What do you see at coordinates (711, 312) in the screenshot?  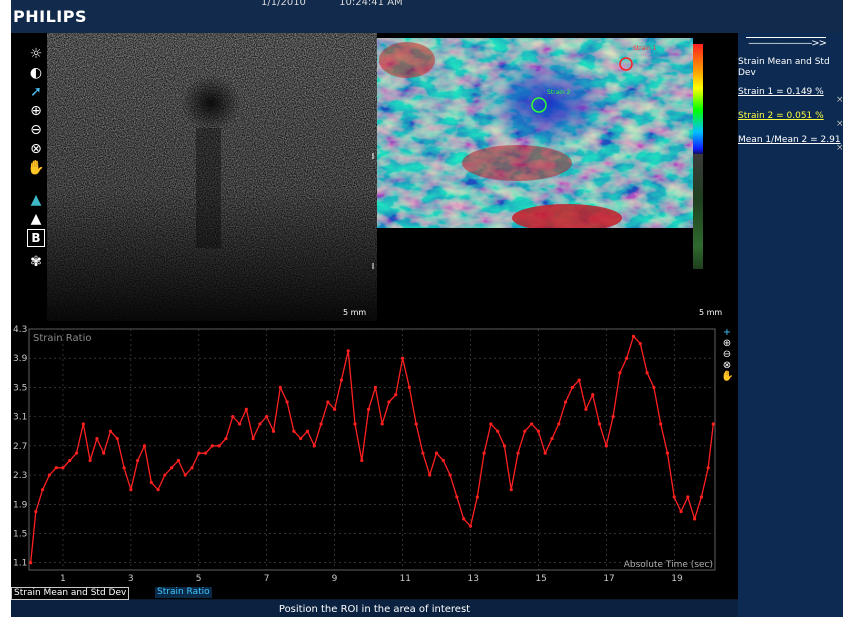 I see `elasto-scale-label: 5 mm` at bounding box center [711, 312].